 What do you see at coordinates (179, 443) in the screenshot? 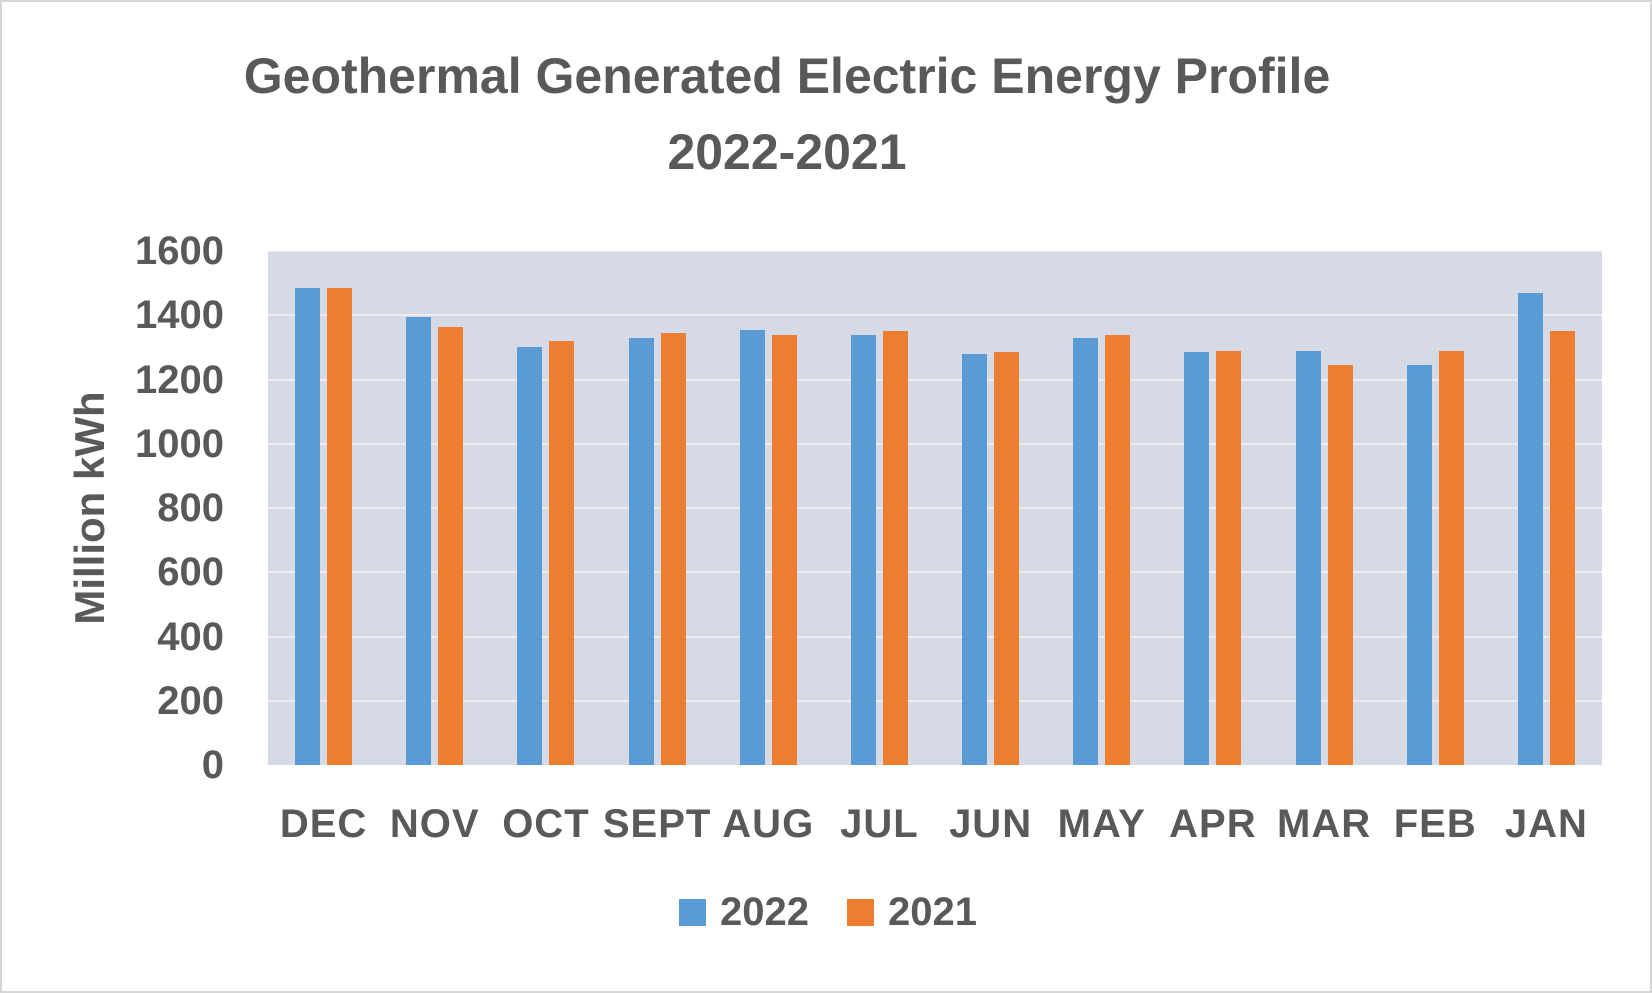
I see `y-tick-label-1000: 1000` at bounding box center [179, 443].